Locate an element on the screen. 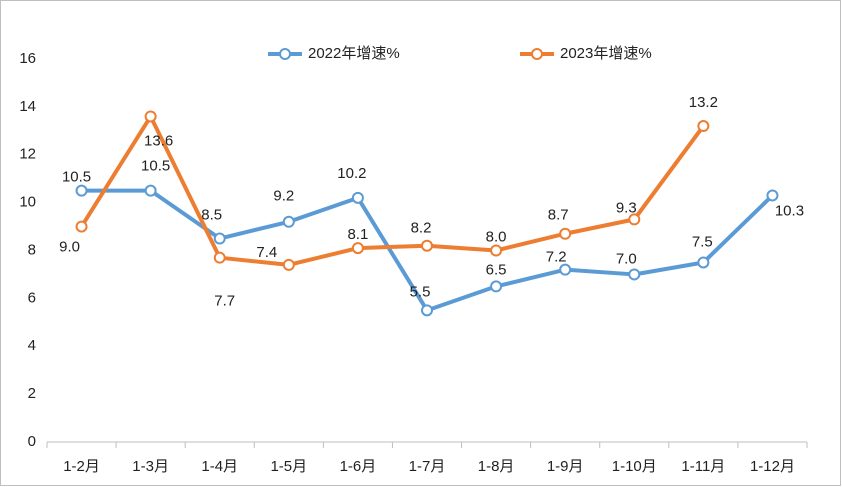  x-tick-label: 1-2月 is located at coordinates (81, 466).